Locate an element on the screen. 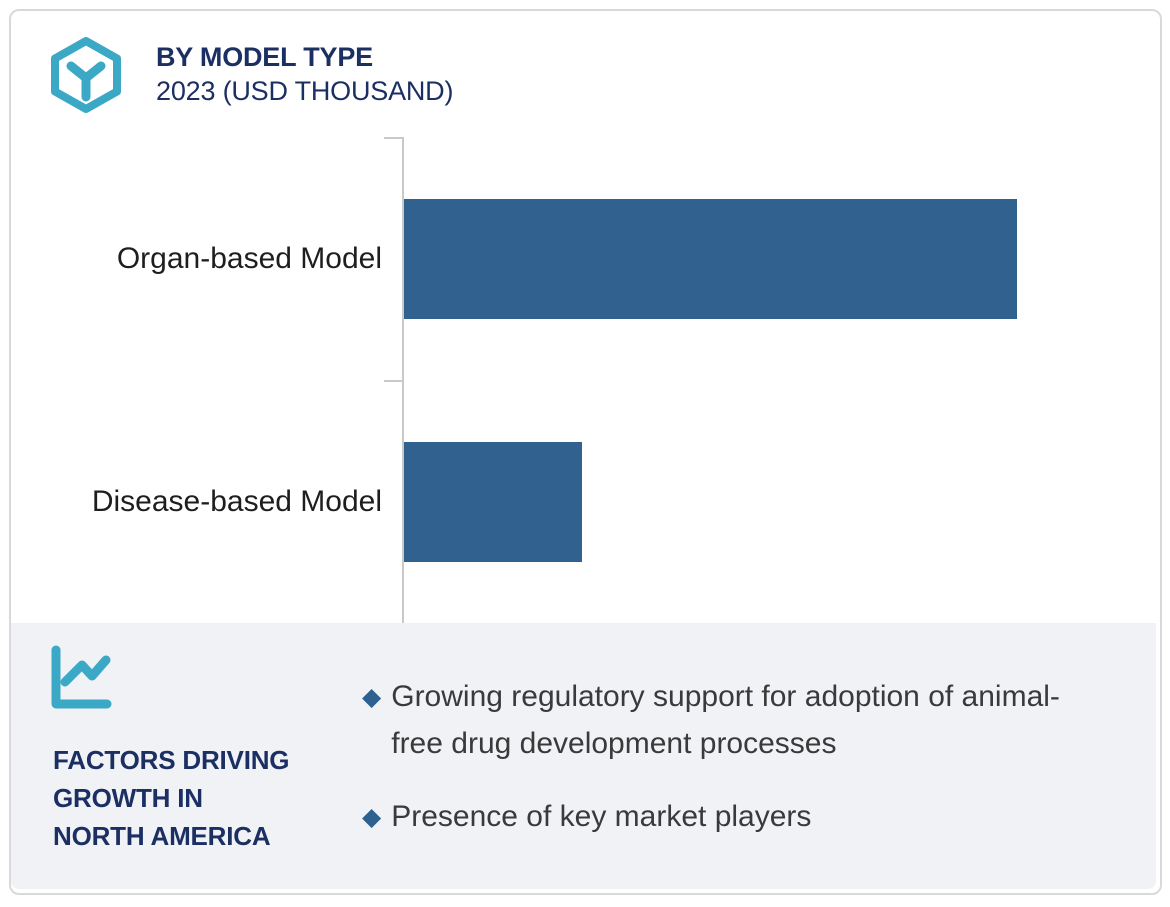 The width and height of the screenshot is (1170, 907). category-label: Disease-based Model is located at coordinates (236, 501).